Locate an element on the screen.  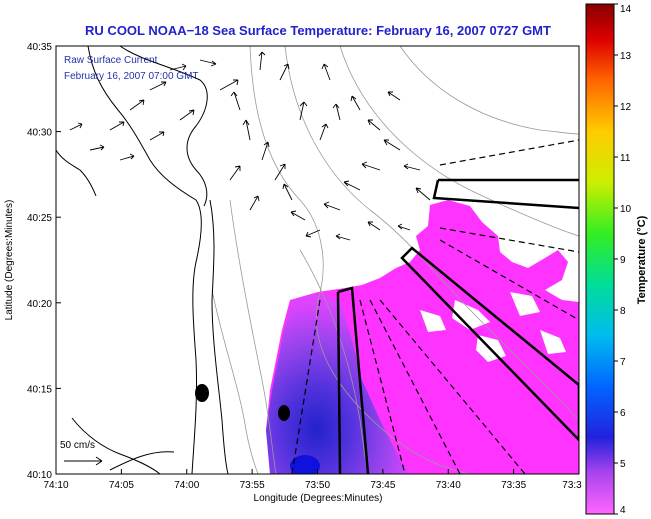
zone-north is located at coordinates (505, 194).